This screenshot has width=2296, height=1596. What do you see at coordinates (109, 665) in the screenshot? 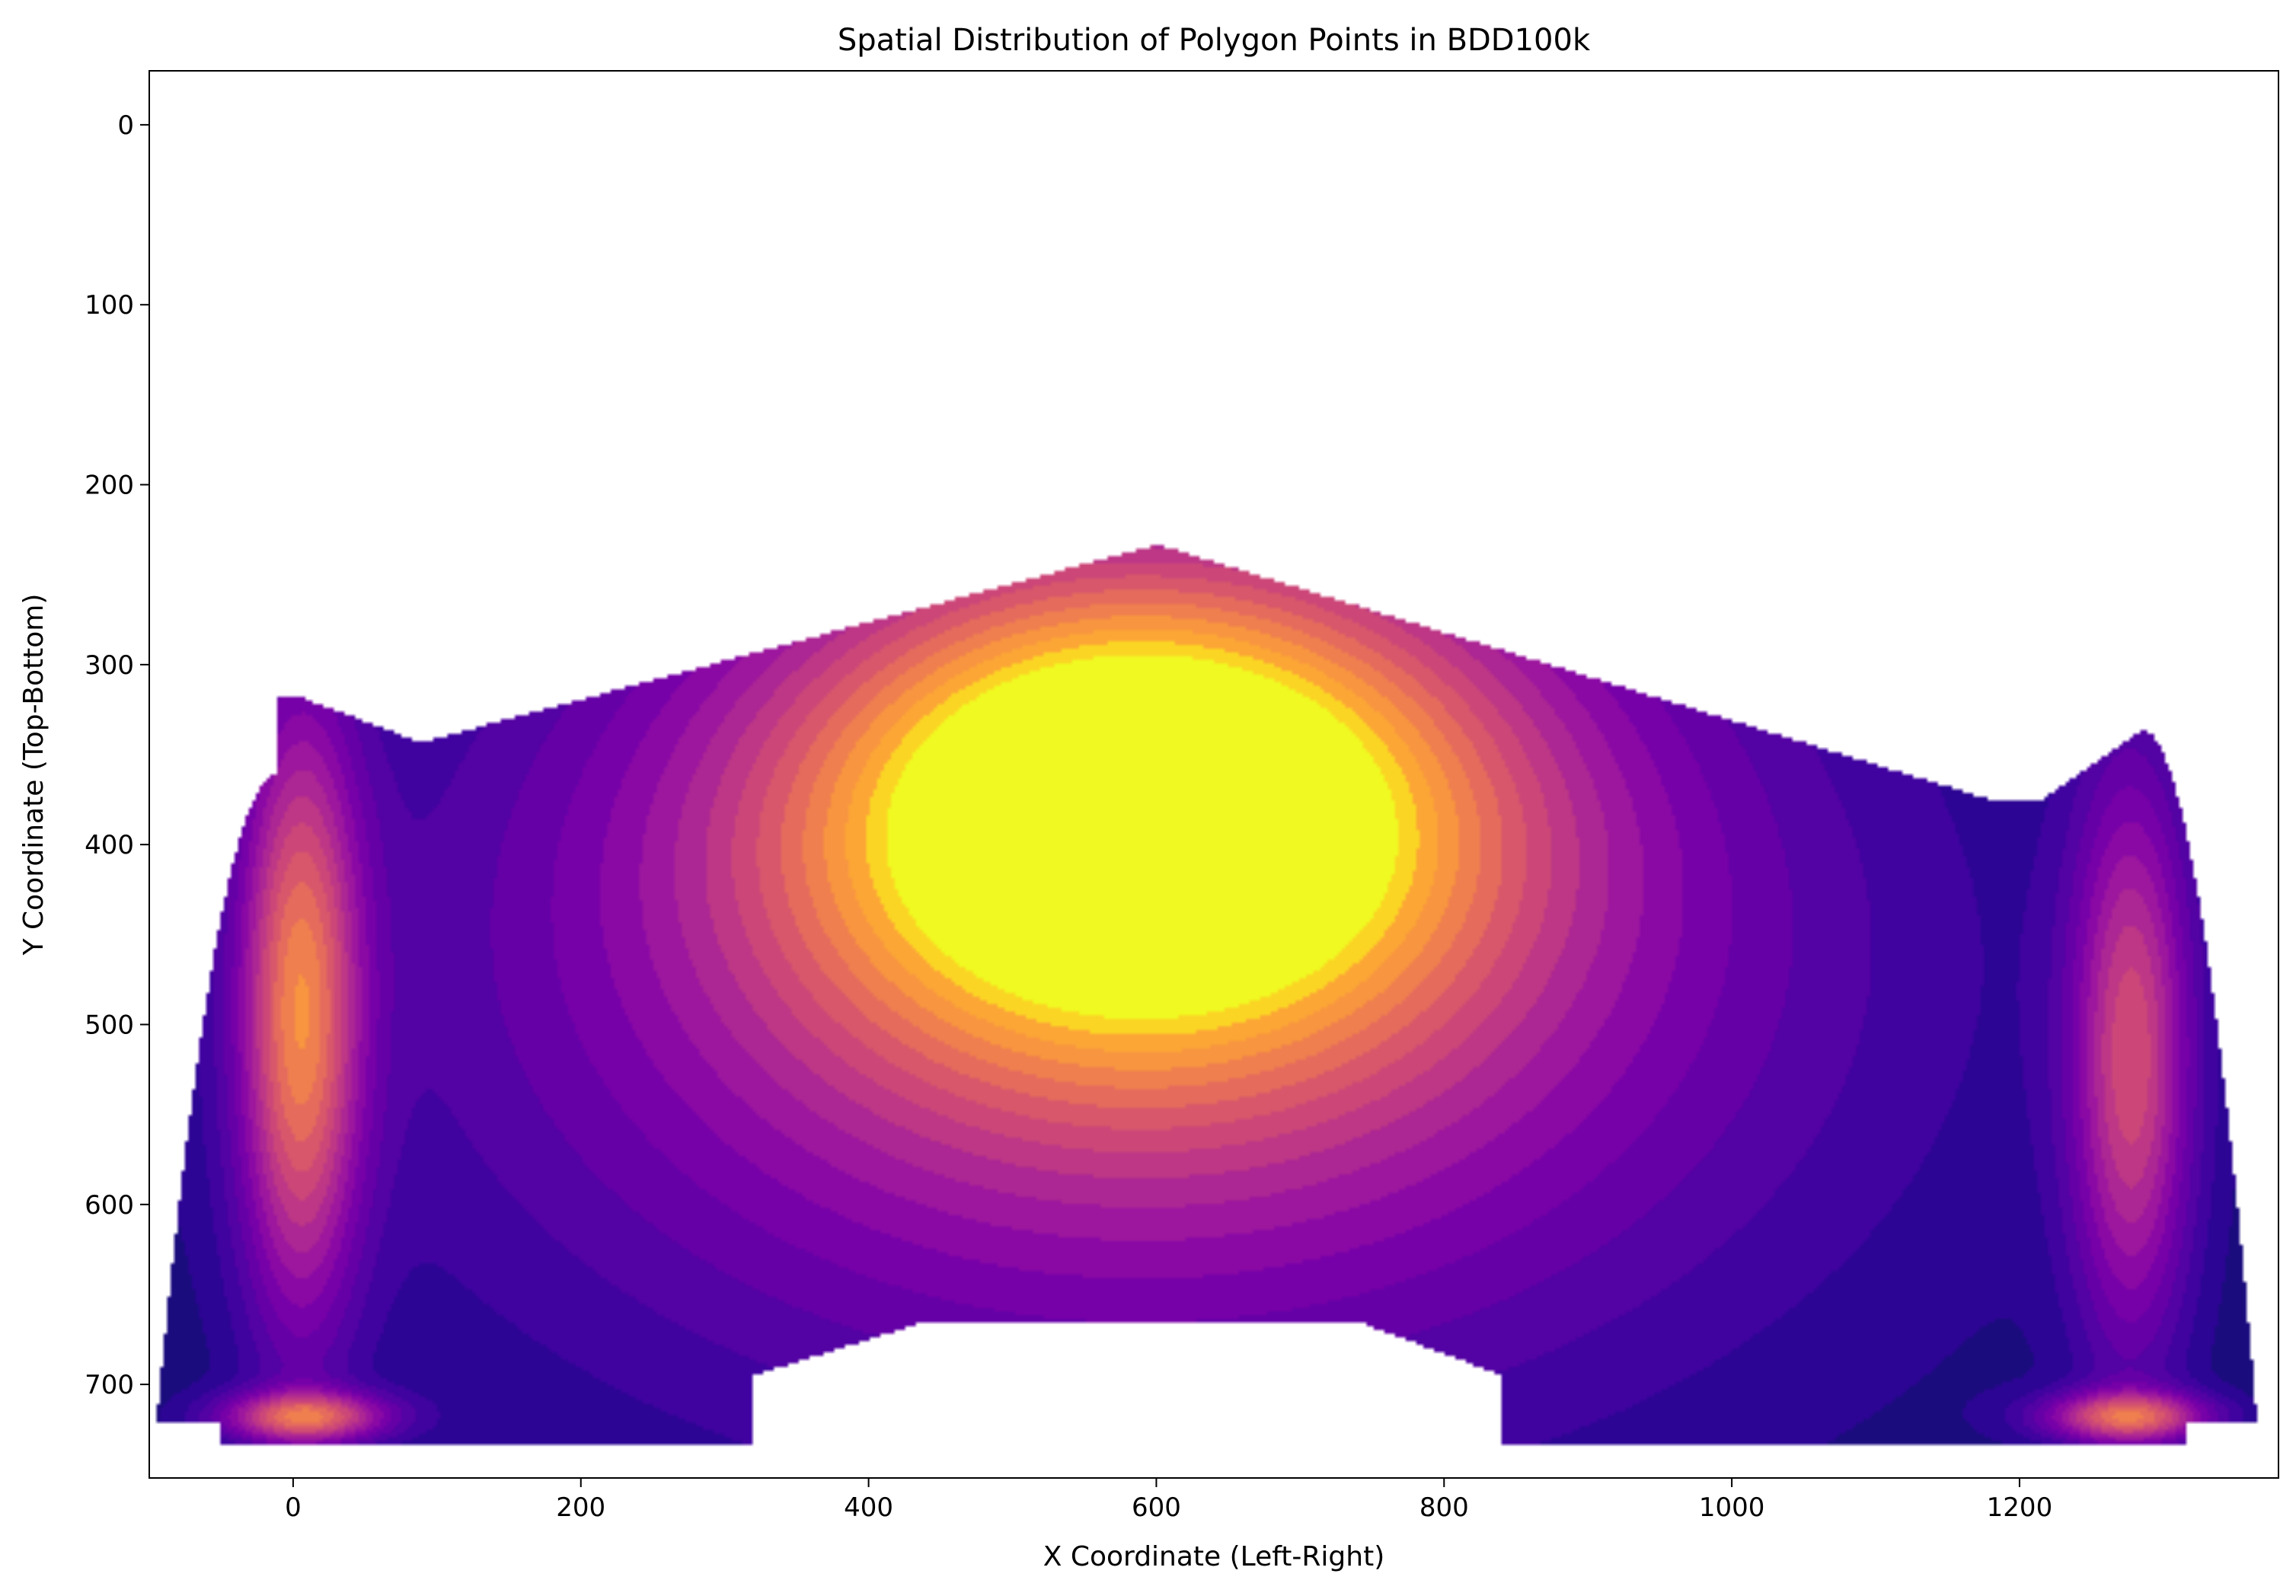
I see `y-tick-label: 300` at bounding box center [109, 665].